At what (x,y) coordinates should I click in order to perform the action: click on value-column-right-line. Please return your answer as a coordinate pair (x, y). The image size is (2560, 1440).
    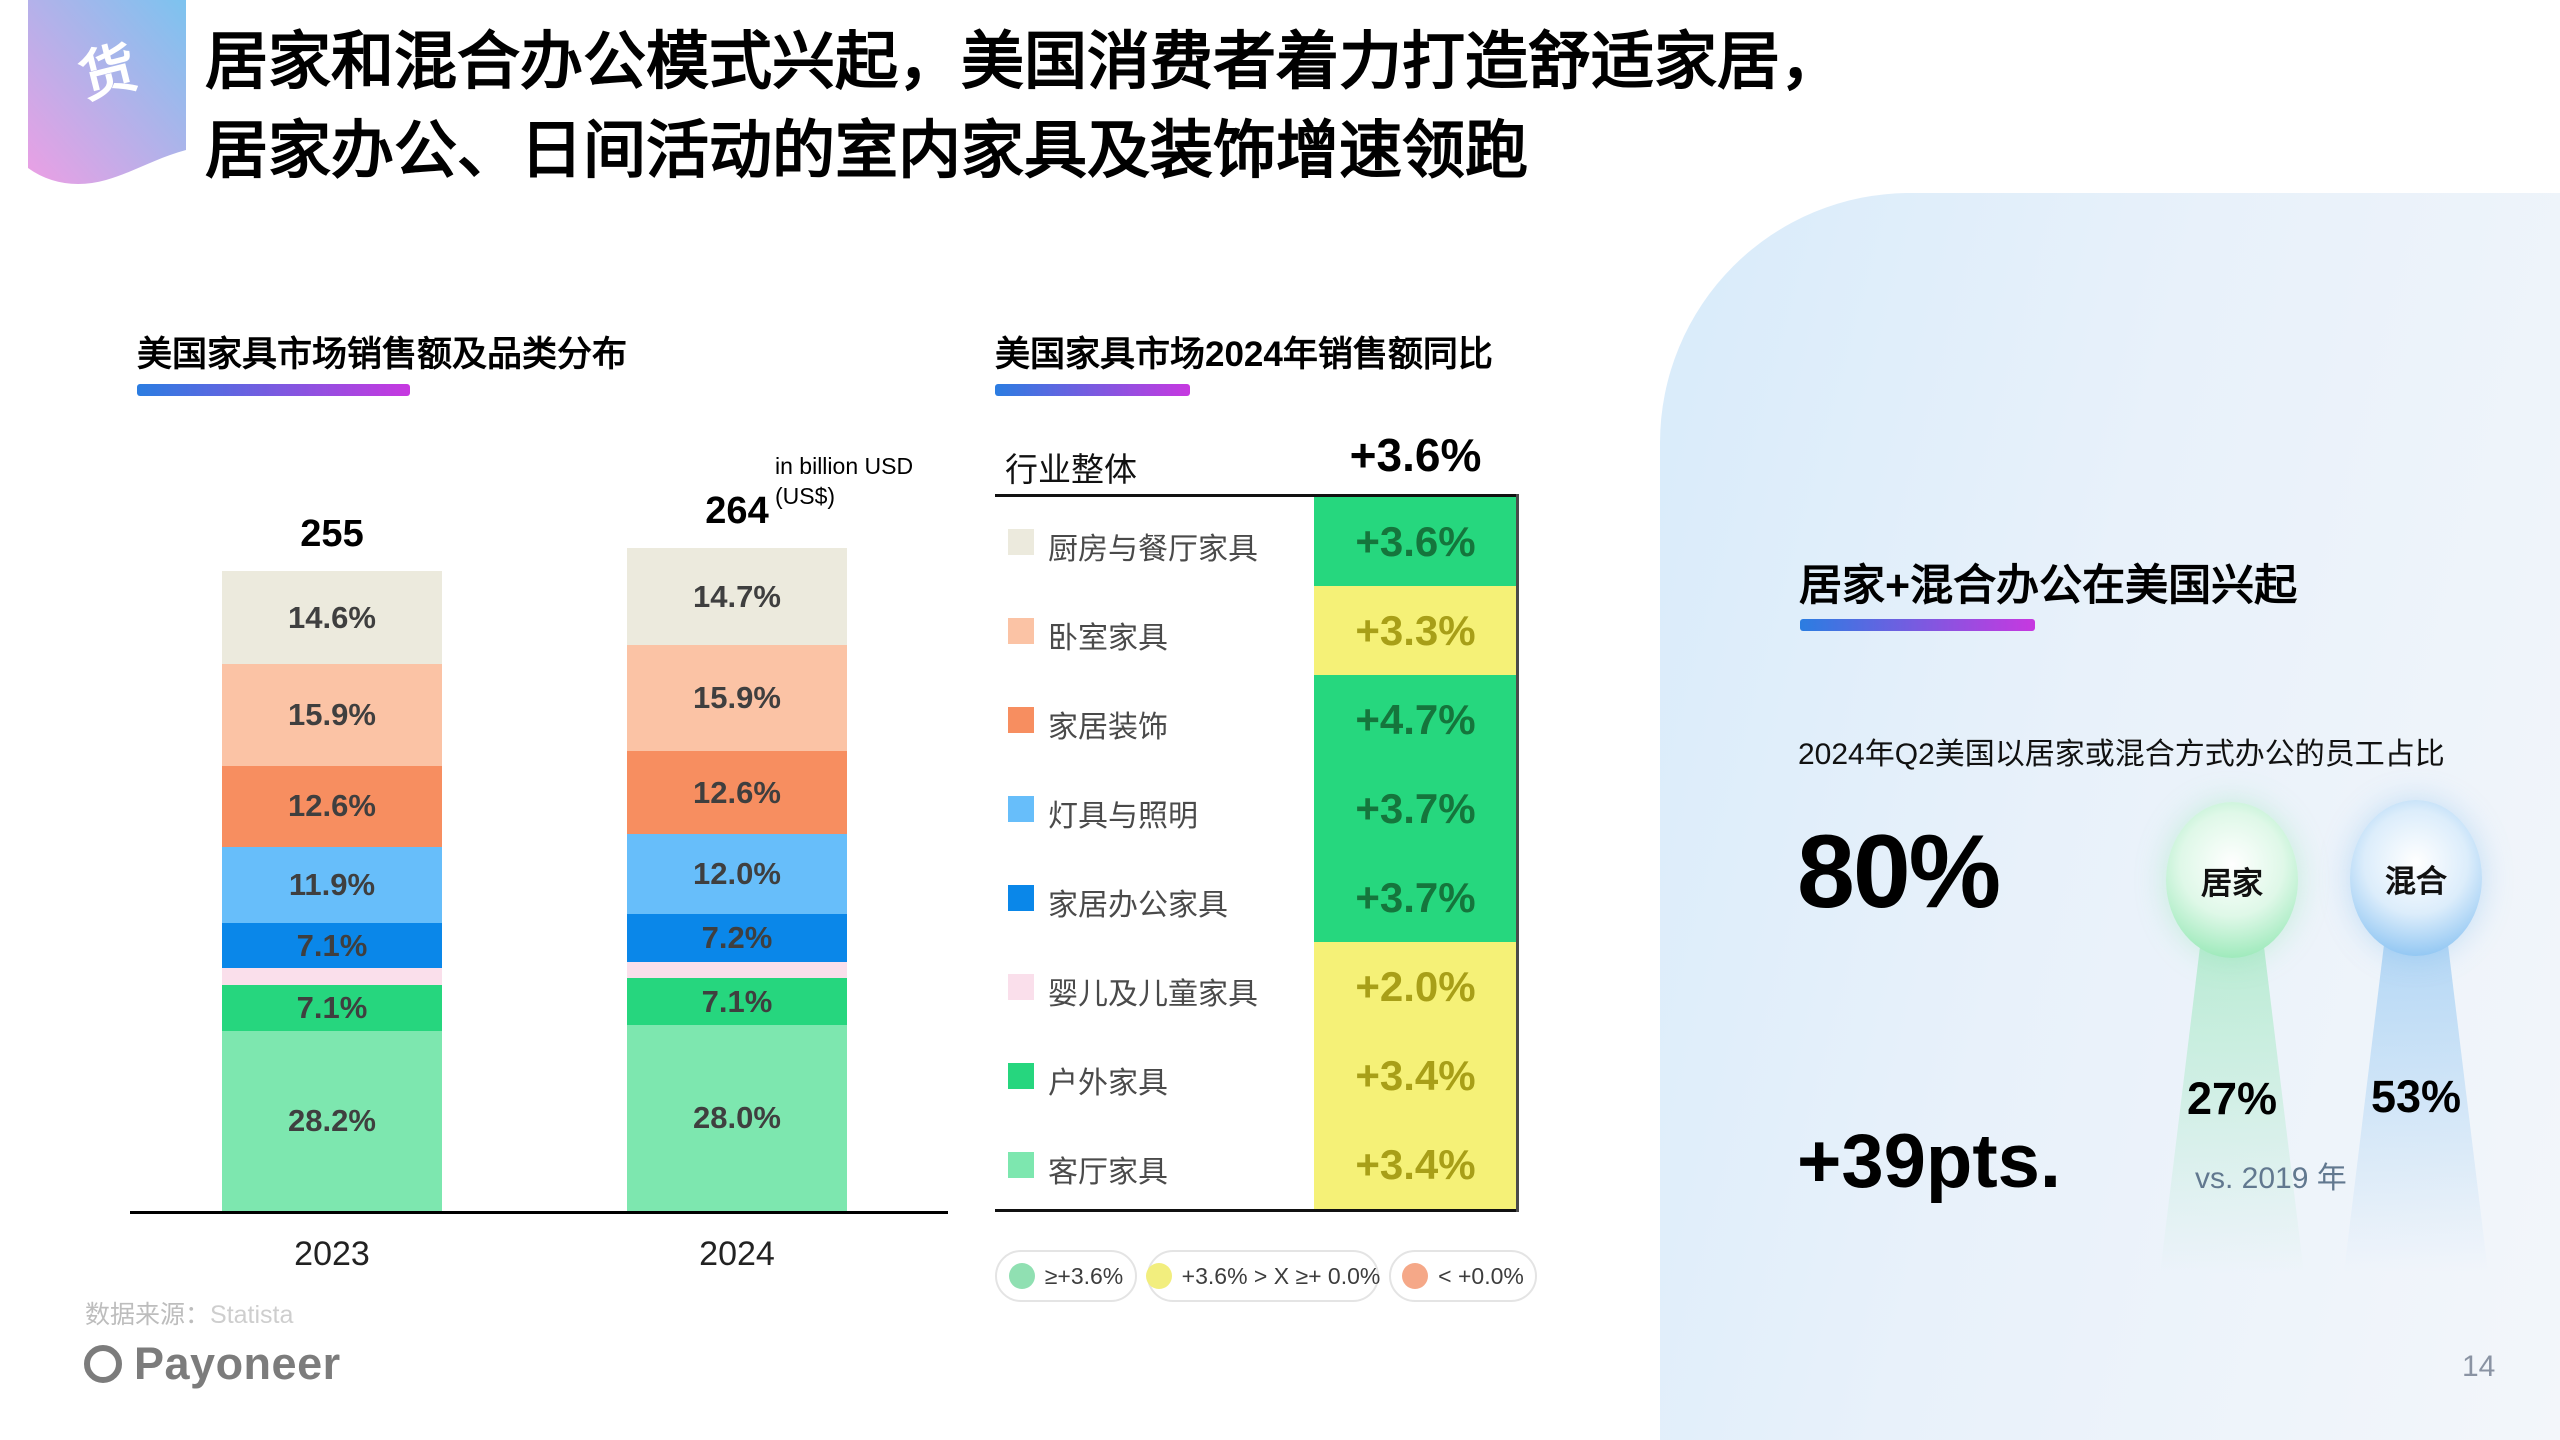
    Looking at the image, I should click on (1517, 853).